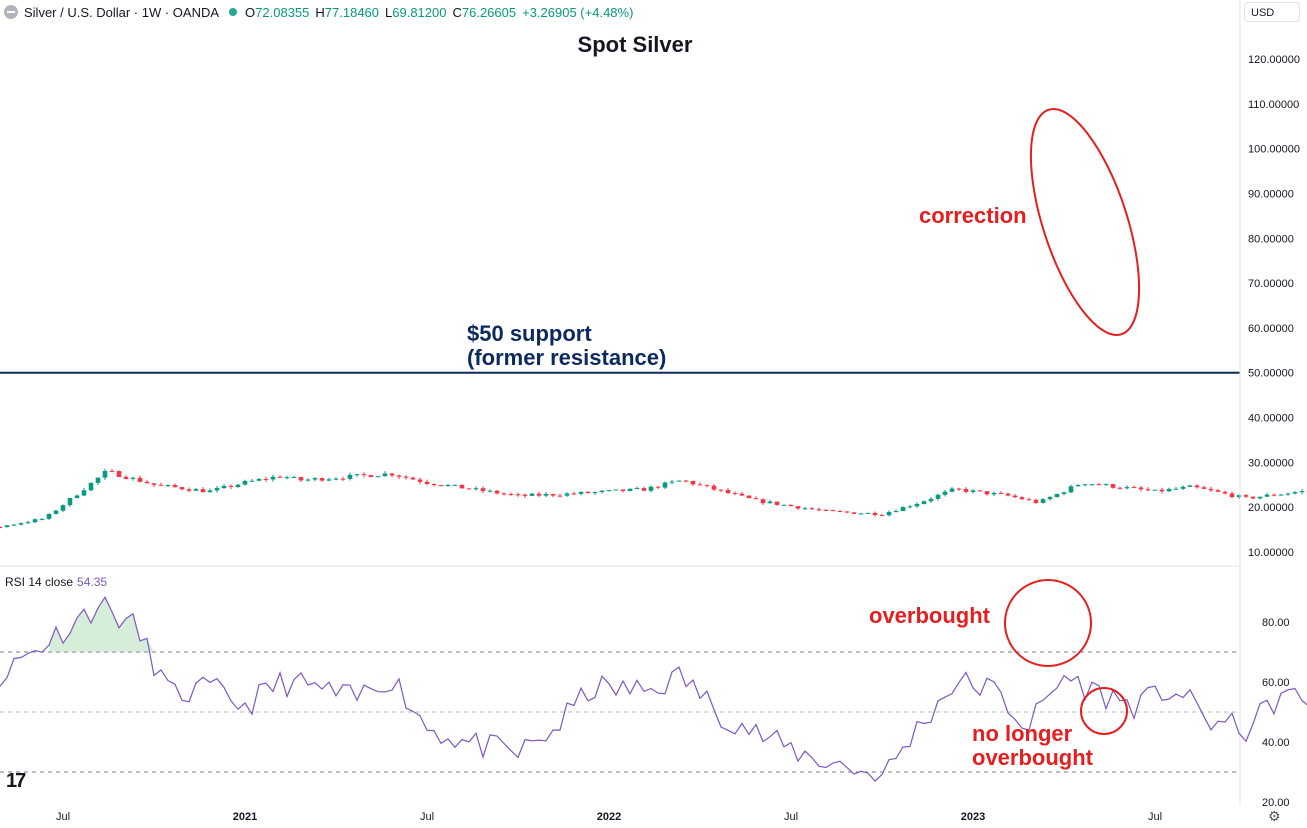 Image resolution: width=1307 pixels, height=828 pixels. Describe the element at coordinates (122, 12) in the screenshot. I see `symbol-name: Silver / U.S. Dollar · 1W · OANDA` at that location.